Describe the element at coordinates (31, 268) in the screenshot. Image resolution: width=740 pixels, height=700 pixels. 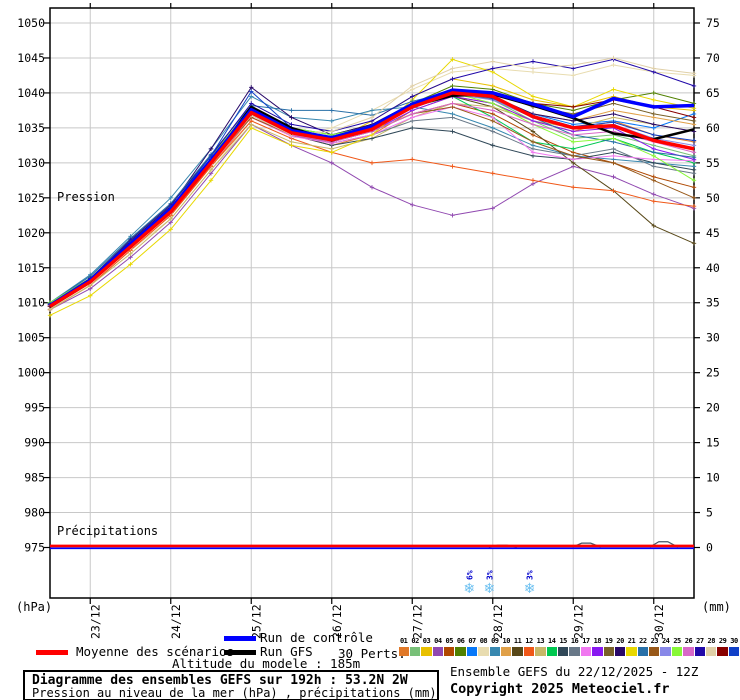
I see `svg-text: 1015` at that location.